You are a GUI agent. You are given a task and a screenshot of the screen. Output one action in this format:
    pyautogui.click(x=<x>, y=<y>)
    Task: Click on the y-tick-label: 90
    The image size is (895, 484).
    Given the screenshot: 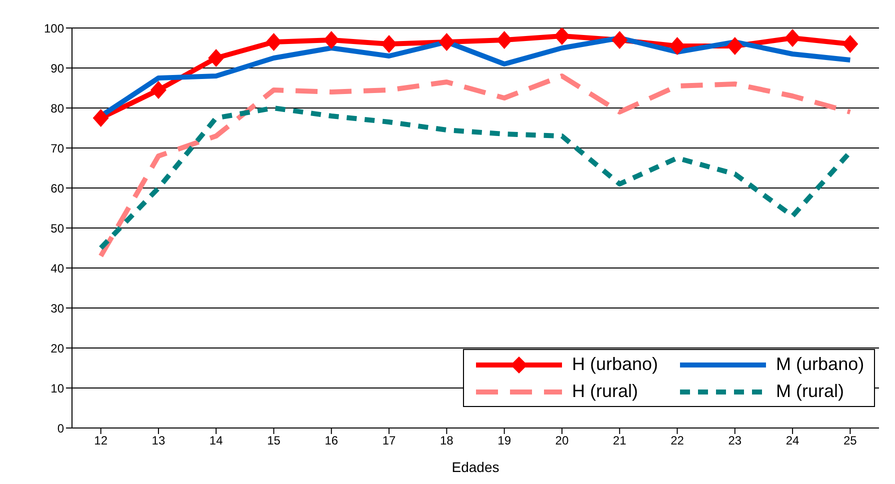 What is the action you would take?
    pyautogui.click(x=57, y=68)
    